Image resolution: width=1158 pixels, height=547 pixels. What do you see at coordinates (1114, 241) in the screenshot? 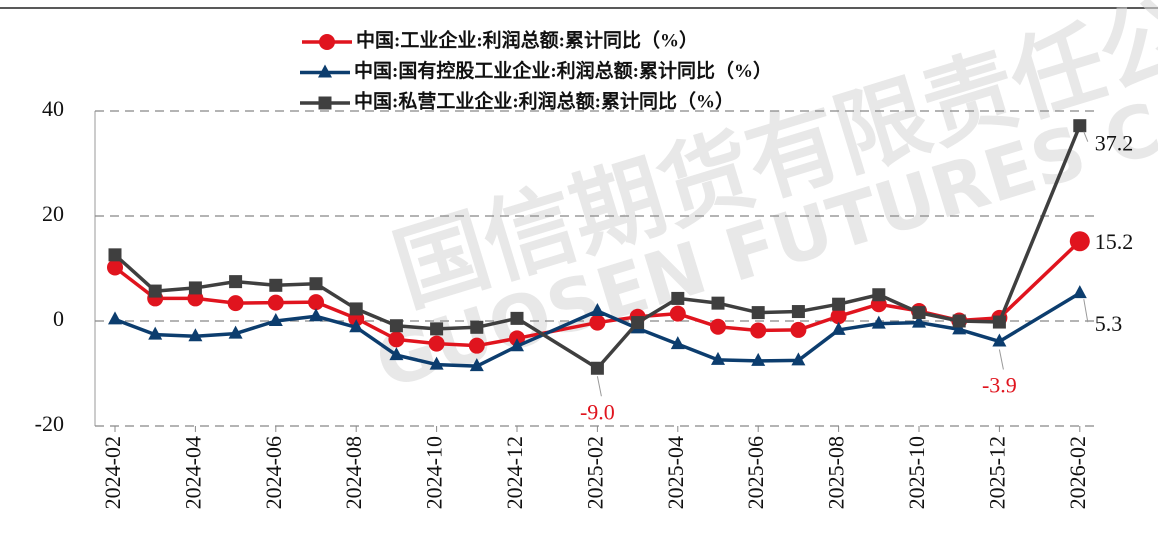
I see `value-label: 15.2` at bounding box center [1114, 241].